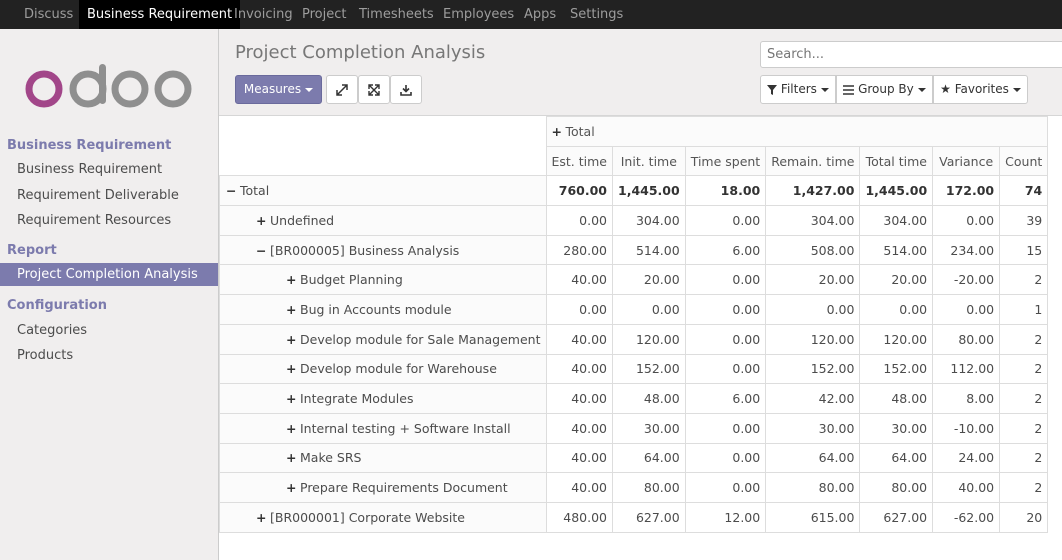  I want to click on sidebar-item-products: Products, so click(45, 355).